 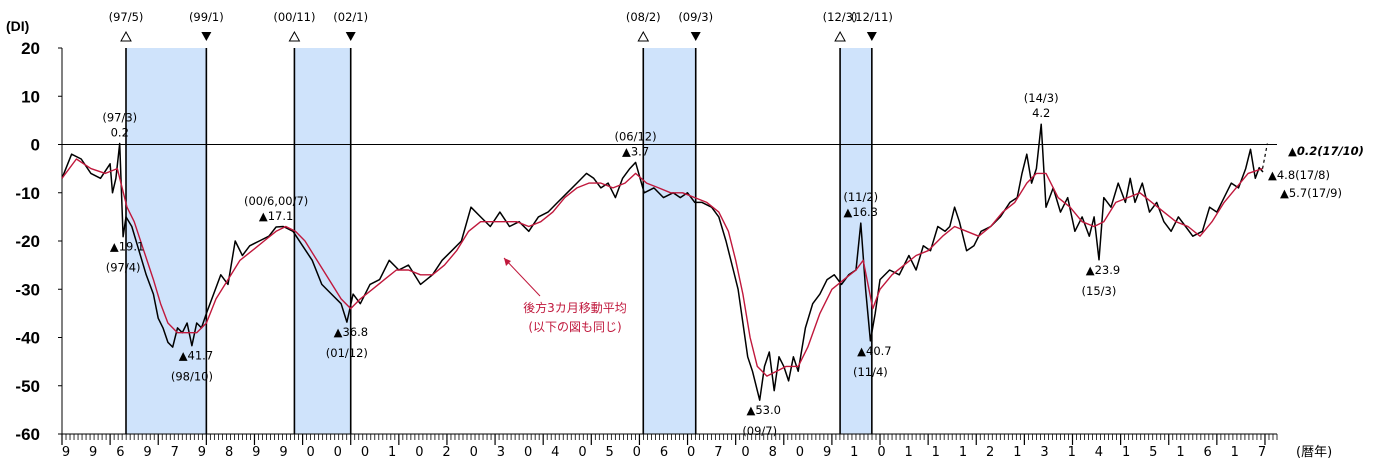 I want to click on moving-average-label: 後方3カ月移動平均, so click(x=575, y=307).